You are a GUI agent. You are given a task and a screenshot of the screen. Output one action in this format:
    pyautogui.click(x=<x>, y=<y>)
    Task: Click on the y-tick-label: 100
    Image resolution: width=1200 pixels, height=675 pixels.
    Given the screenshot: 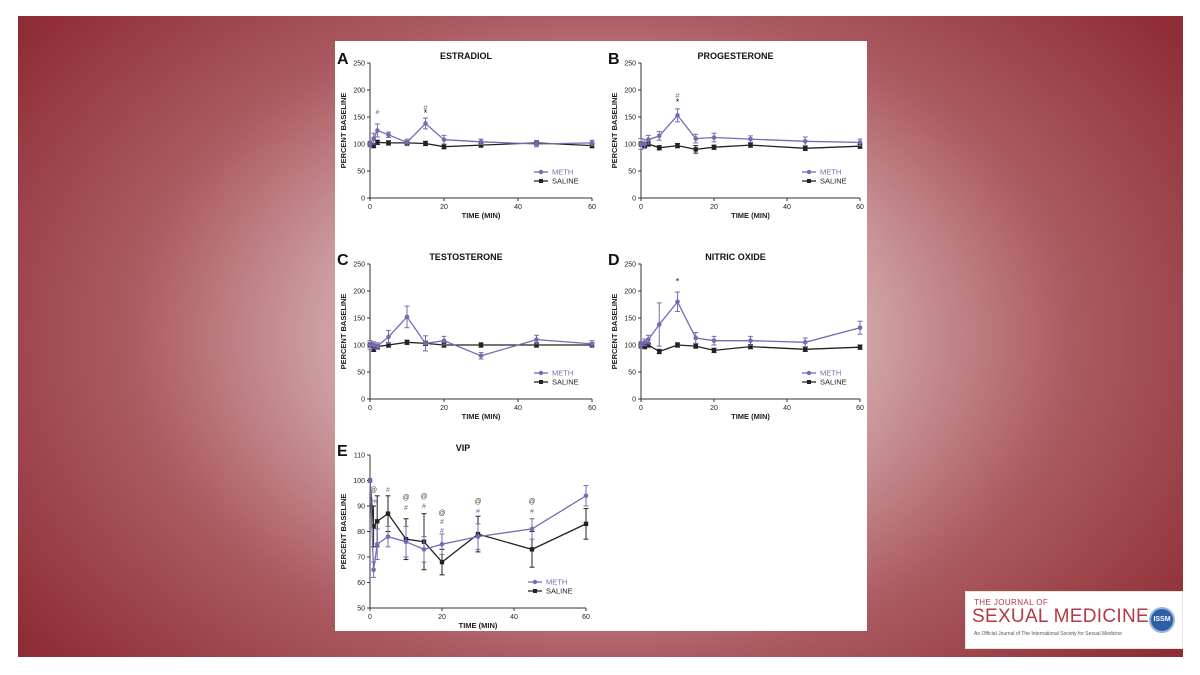 What is the action you would take?
    pyautogui.click(x=359, y=145)
    